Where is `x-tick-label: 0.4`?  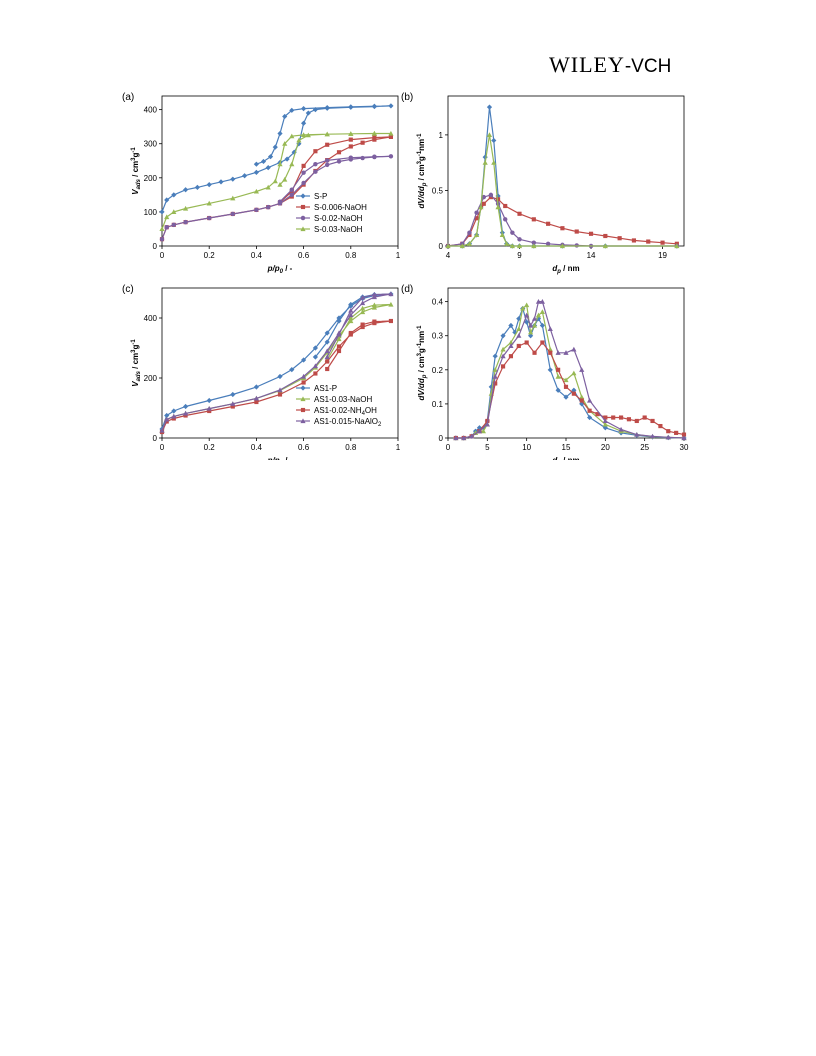
x-tick-label: 0.4 is located at coordinates (257, 447).